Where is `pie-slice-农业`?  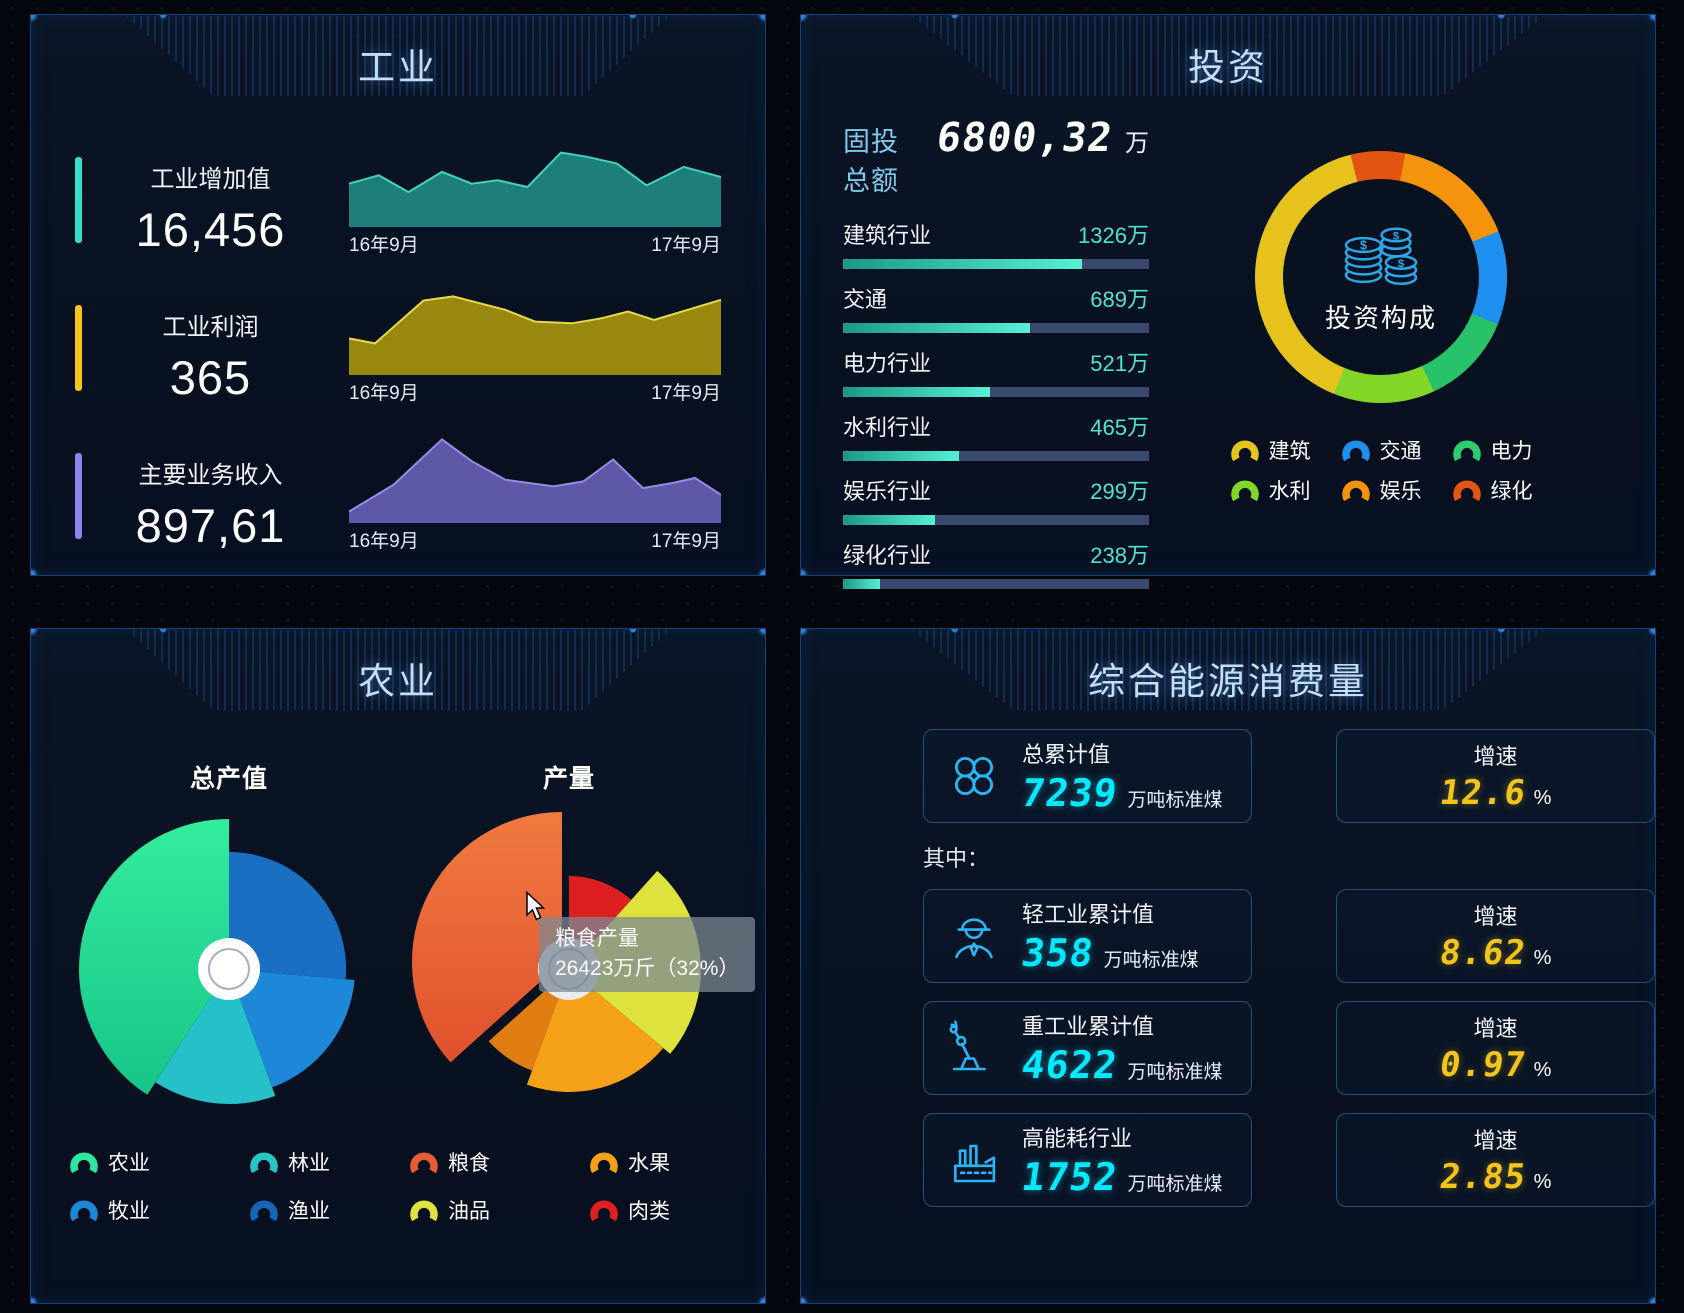 pie-slice-农业 is located at coordinates (153, 957).